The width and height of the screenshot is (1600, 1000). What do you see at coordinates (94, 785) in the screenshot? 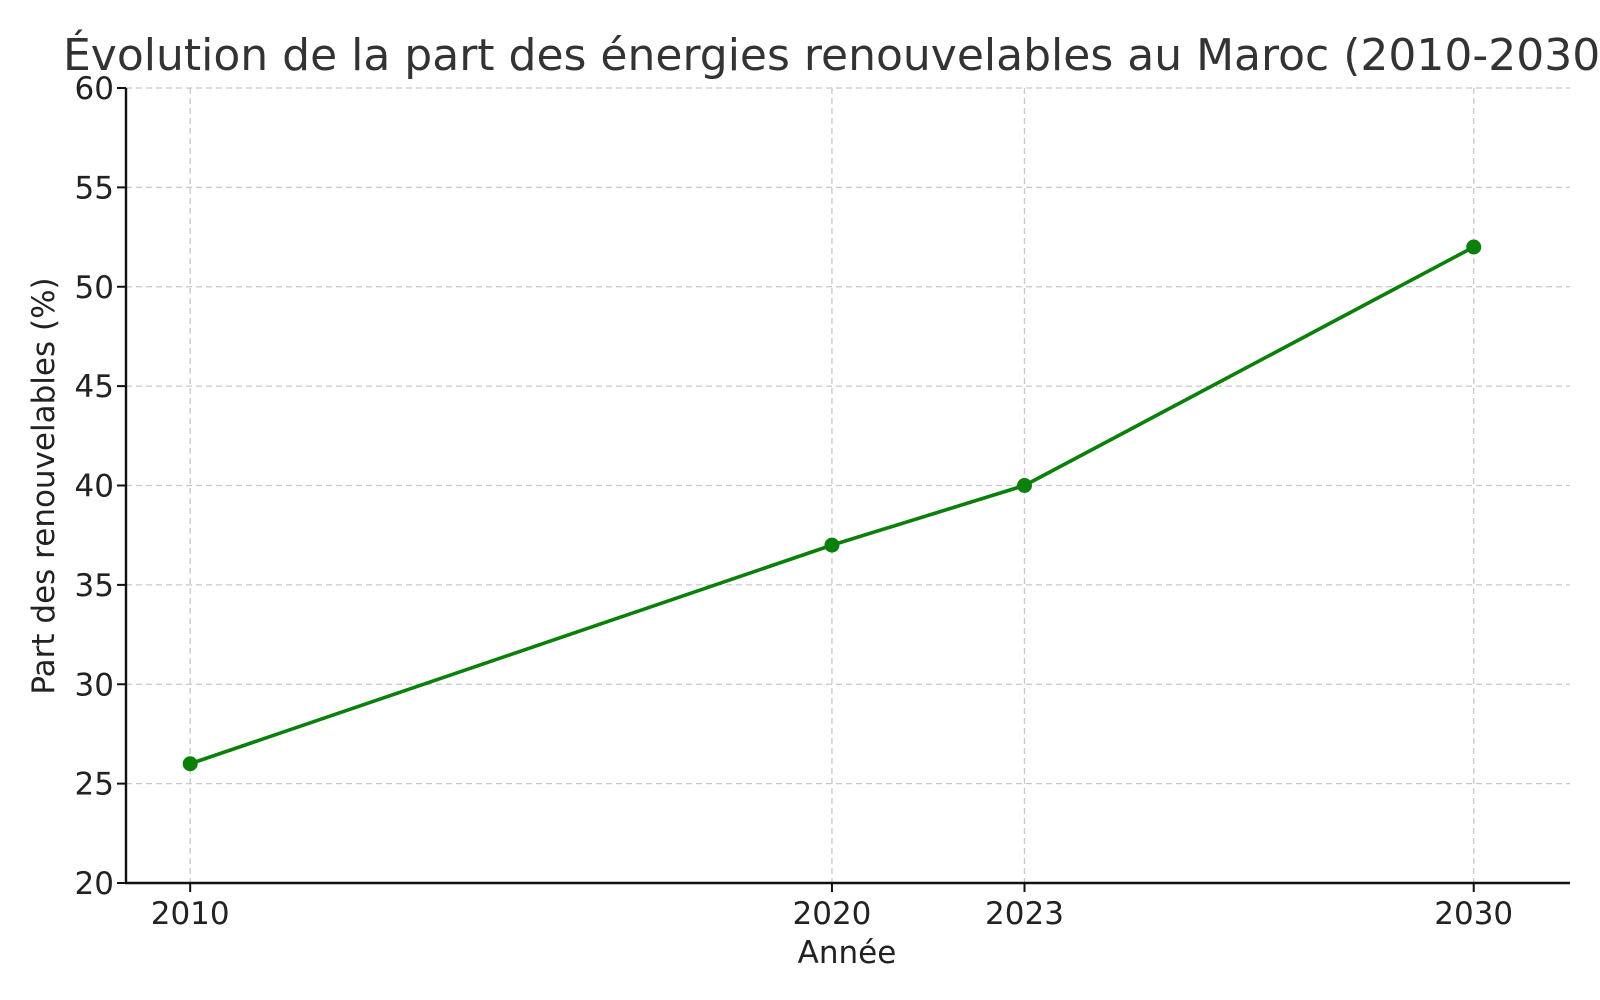
I see `y-tick-label: 25` at bounding box center [94, 785].